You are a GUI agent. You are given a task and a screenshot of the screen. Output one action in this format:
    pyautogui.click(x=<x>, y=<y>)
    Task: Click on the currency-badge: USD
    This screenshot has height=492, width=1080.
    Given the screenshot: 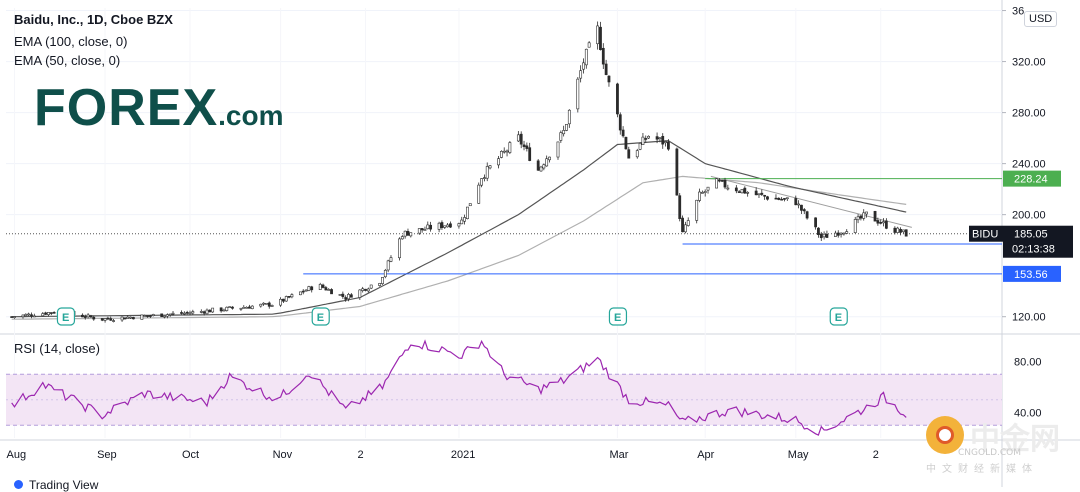 What is the action you would take?
    pyautogui.click(x=1041, y=19)
    